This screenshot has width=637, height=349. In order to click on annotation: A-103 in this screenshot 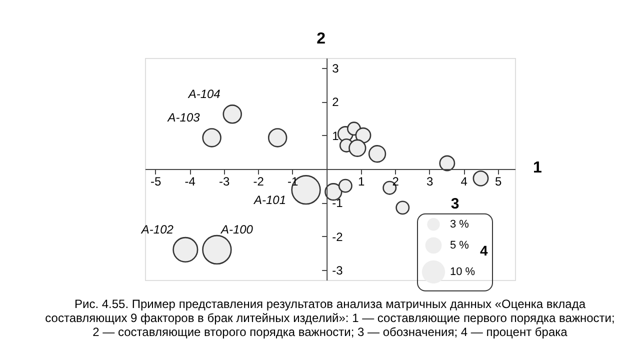, I will do `click(183, 117)`.